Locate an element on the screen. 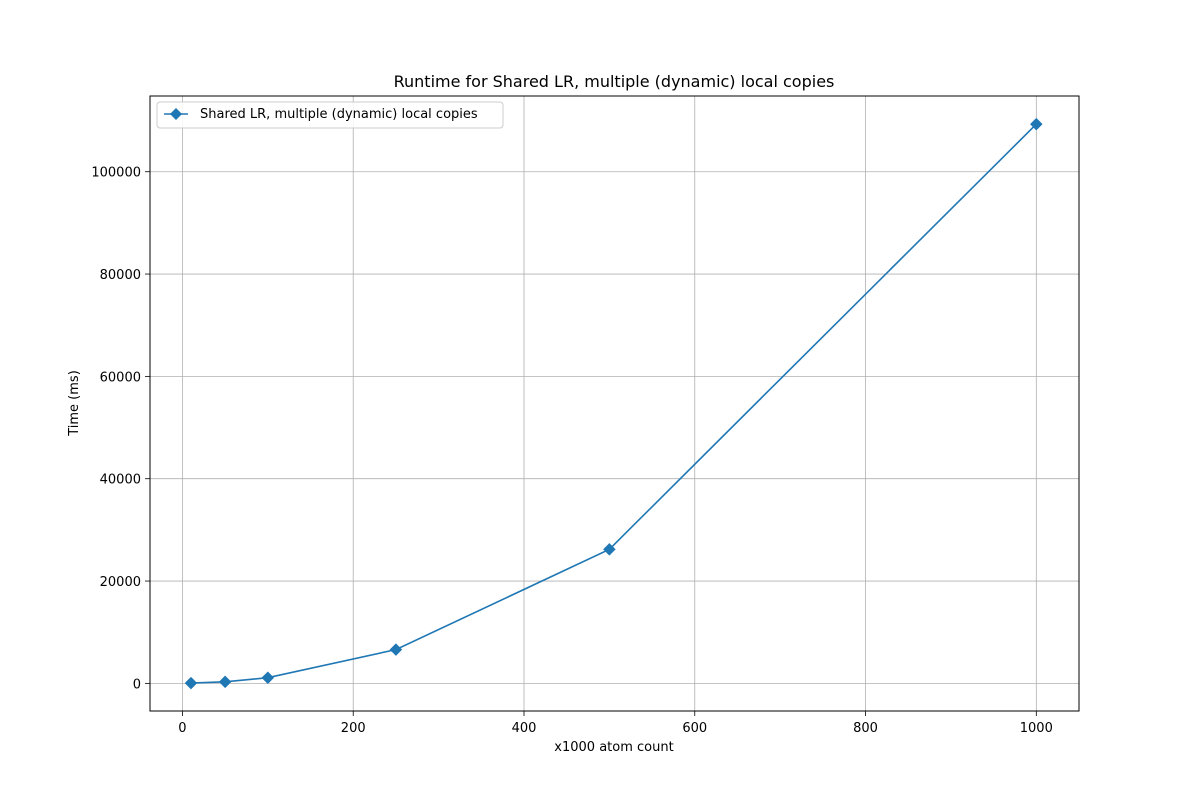 This screenshot has width=1197, height=798. y-tick-label: 40000 is located at coordinates (120, 480).